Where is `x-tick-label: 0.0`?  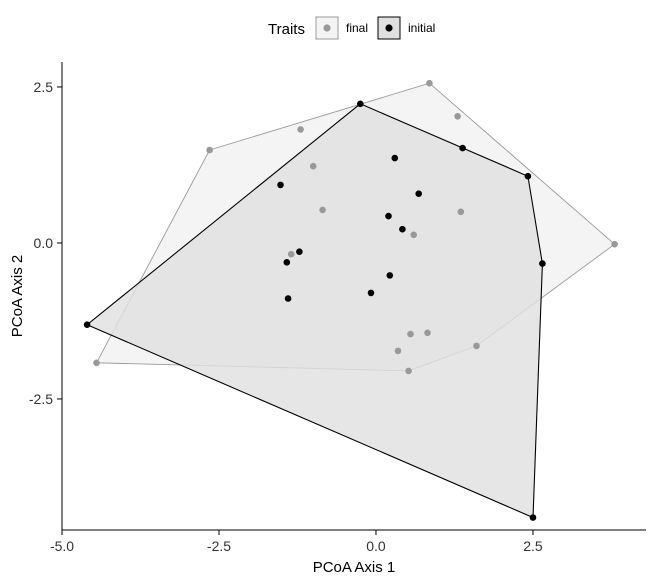 x-tick-label: 0.0 is located at coordinates (376, 546).